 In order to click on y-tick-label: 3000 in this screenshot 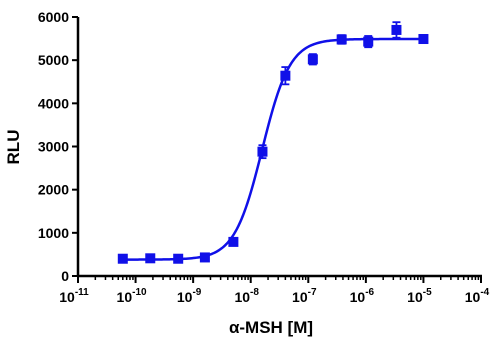, I will do `click(53, 147)`.